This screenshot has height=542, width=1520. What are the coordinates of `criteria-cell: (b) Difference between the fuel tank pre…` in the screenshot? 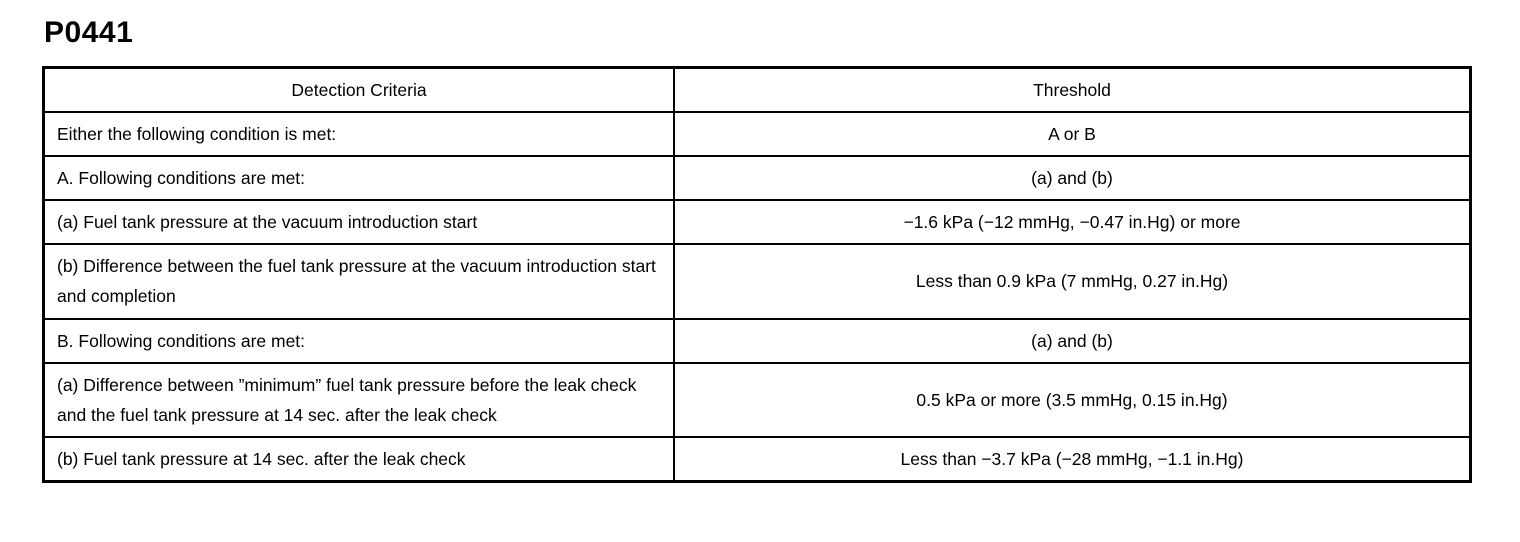 It's located at (358, 281).